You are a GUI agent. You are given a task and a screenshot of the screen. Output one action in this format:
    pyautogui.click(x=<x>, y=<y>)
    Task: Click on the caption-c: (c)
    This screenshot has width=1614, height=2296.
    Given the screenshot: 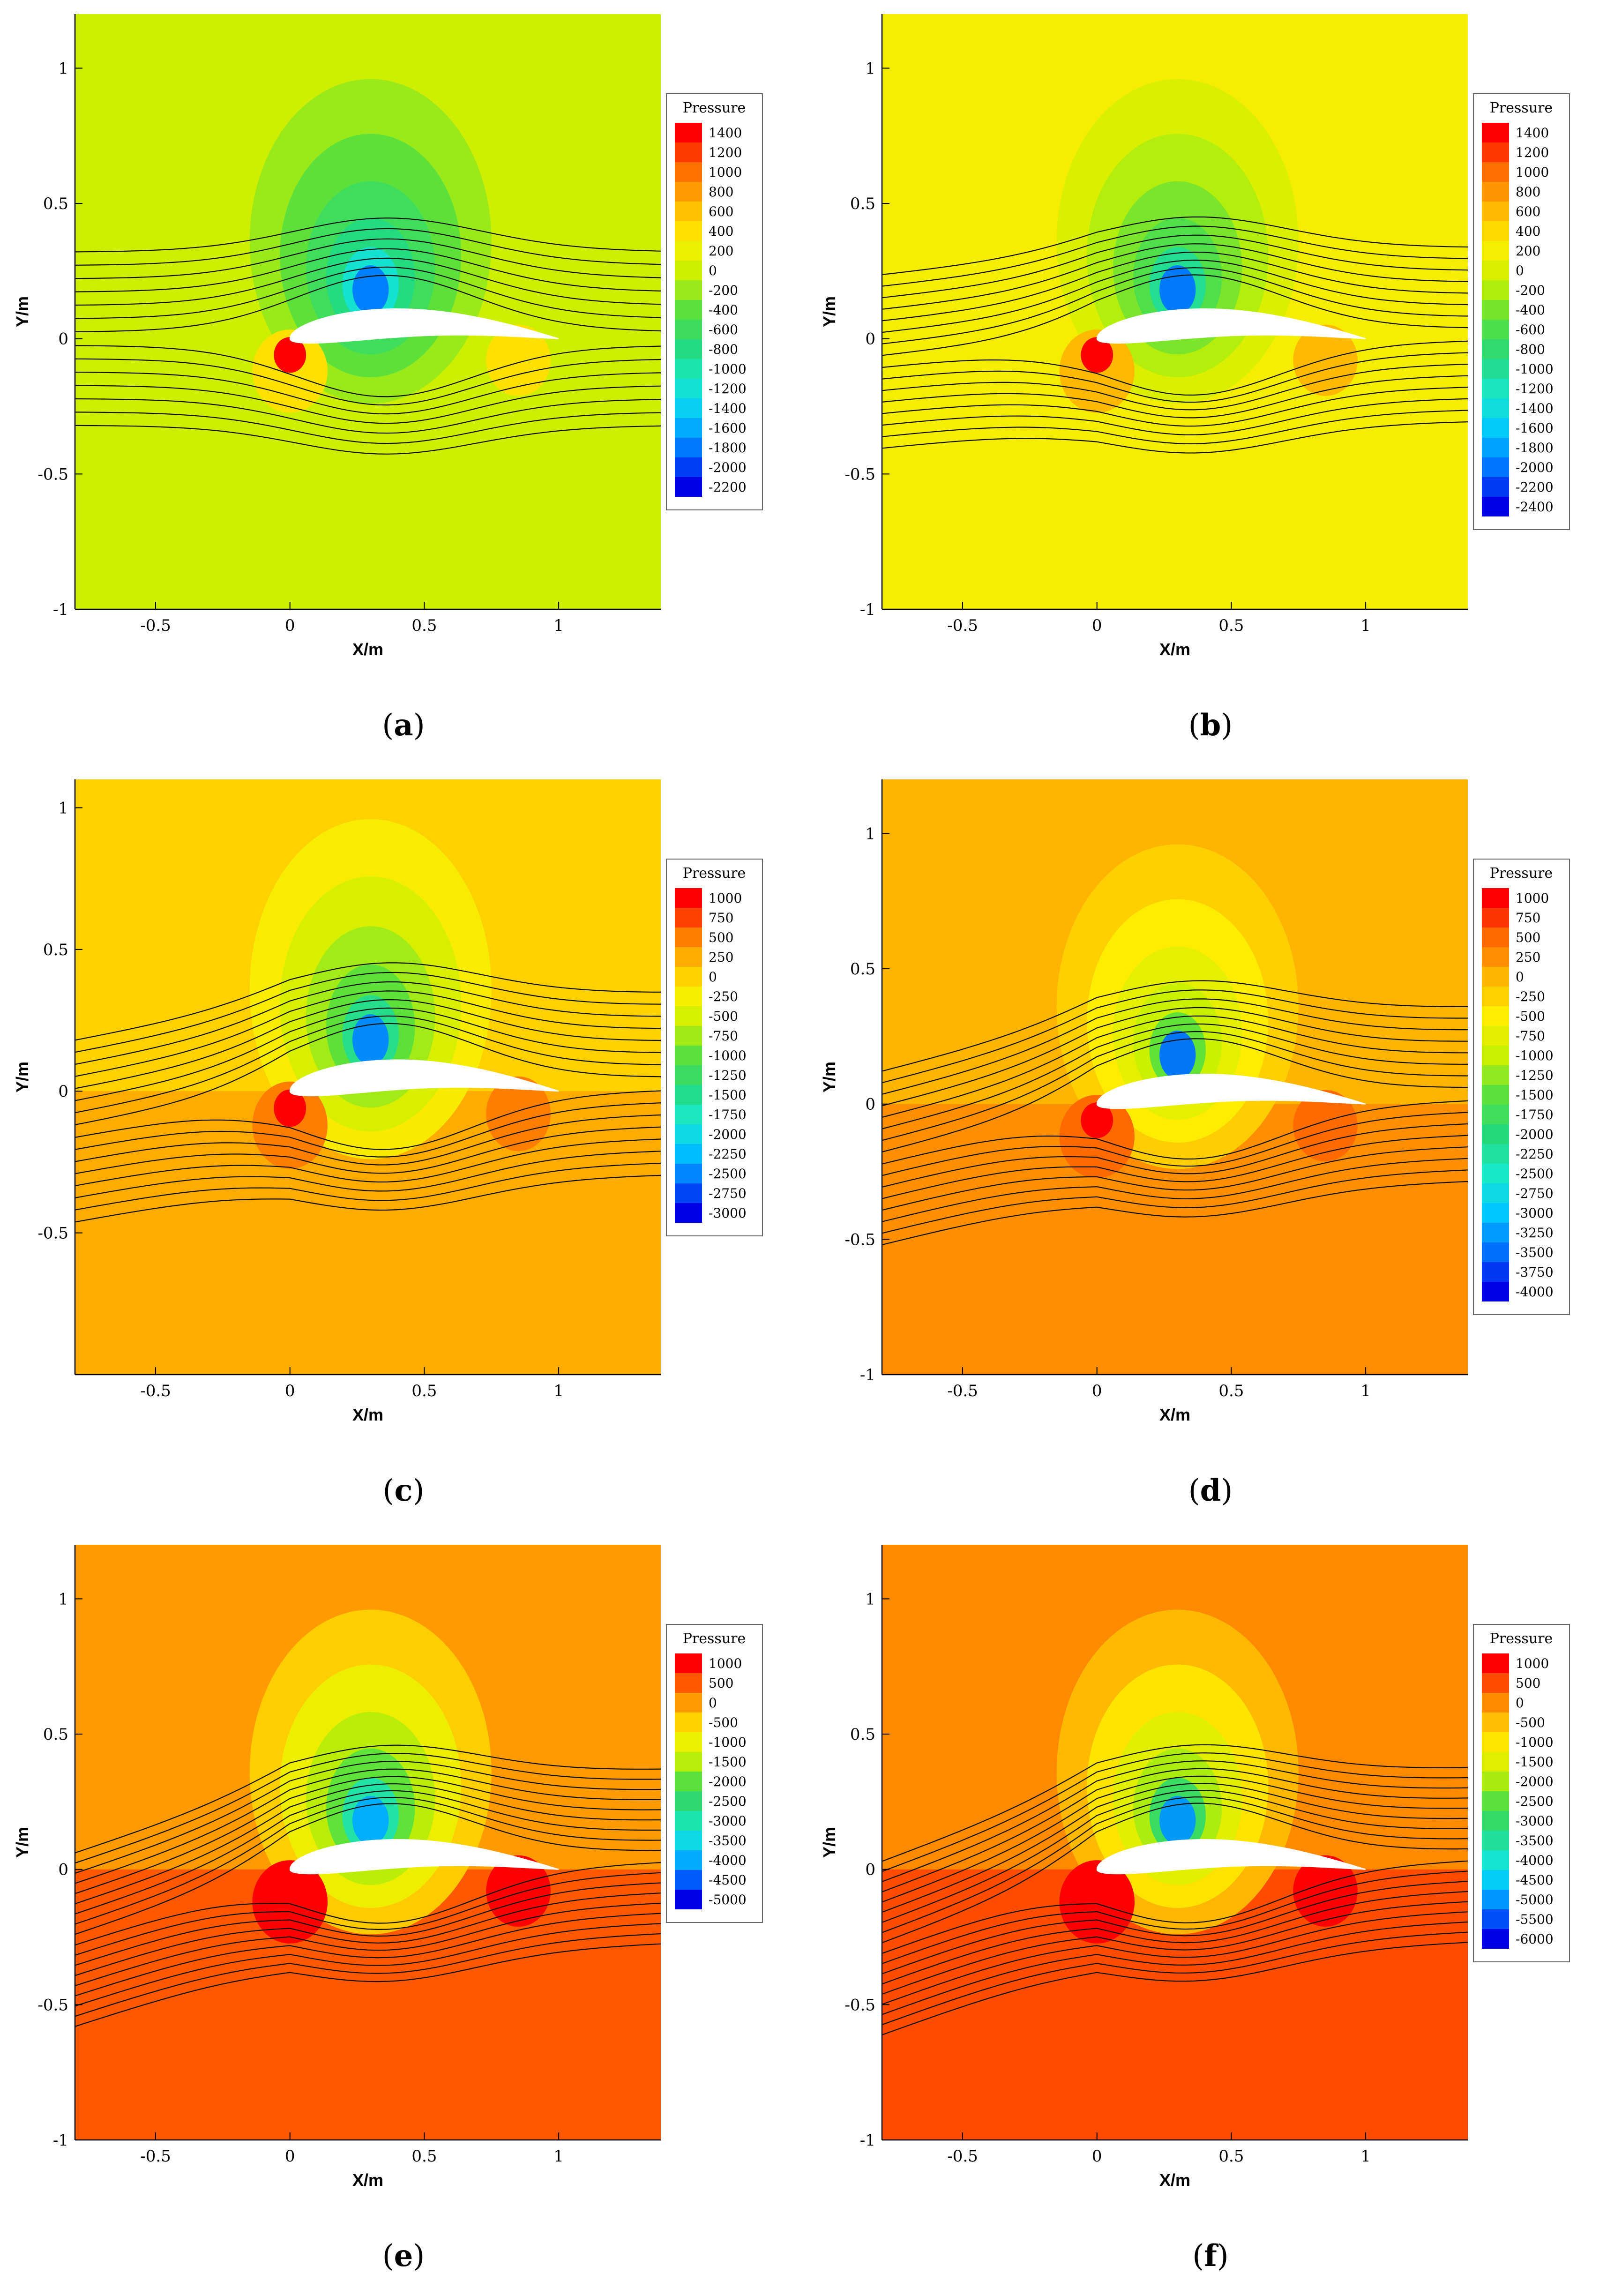 What is the action you would take?
    pyautogui.click(x=403, y=1490)
    